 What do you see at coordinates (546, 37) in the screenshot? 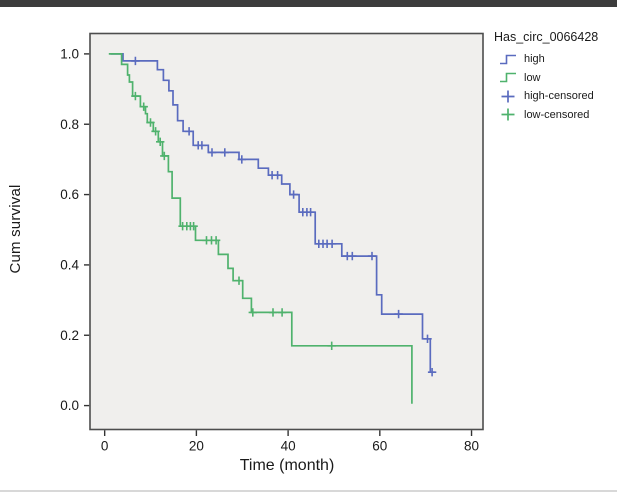
I see `legend-title: Has_circ_0066428` at bounding box center [546, 37].